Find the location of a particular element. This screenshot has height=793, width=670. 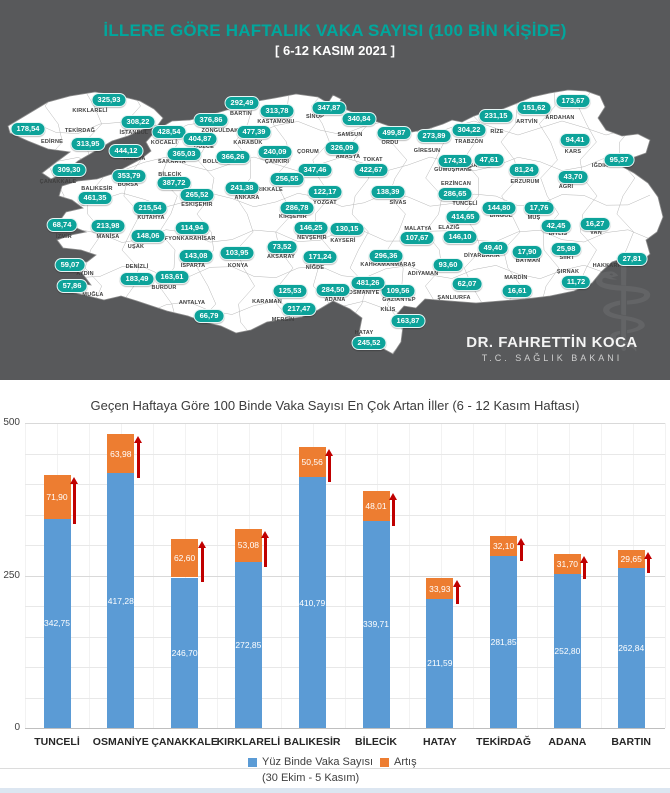

province-label: BOLU is located at coordinates (211, 162).